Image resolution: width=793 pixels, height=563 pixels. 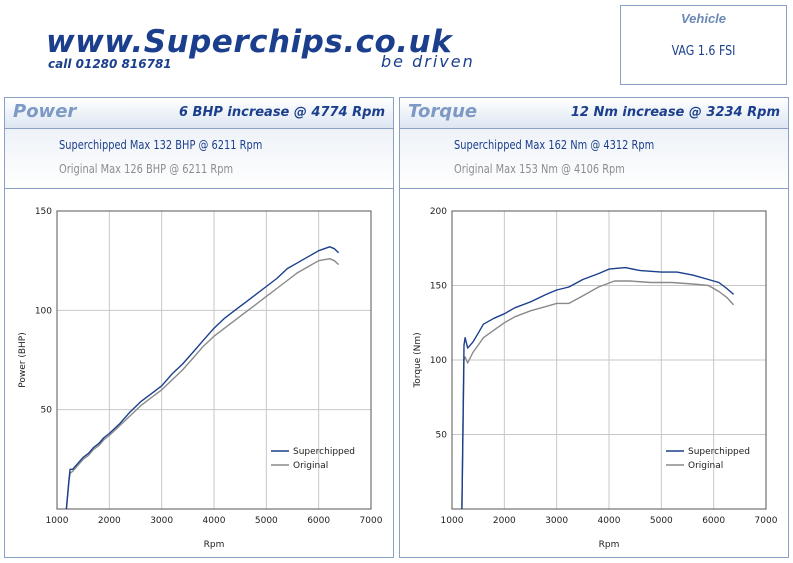 What do you see at coordinates (438, 212) in the screenshot?
I see `y-tick-label: 200` at bounding box center [438, 212].